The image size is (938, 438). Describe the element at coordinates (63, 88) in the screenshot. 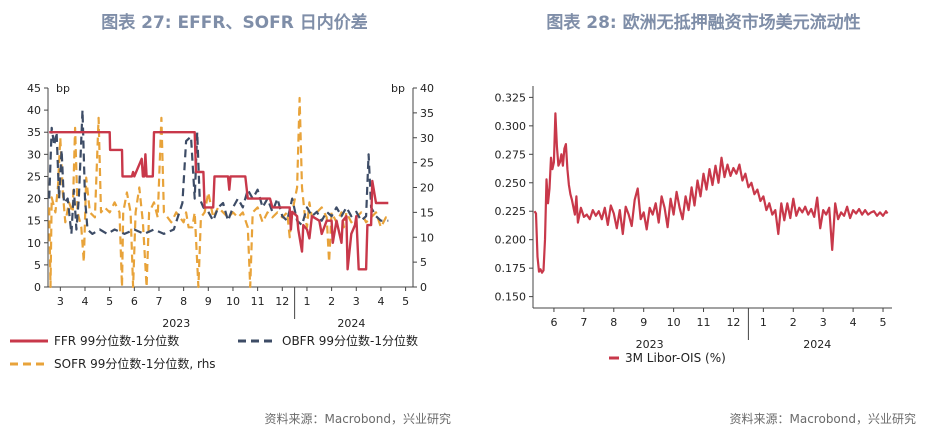

I see `left-unit-label: bp` at that location.